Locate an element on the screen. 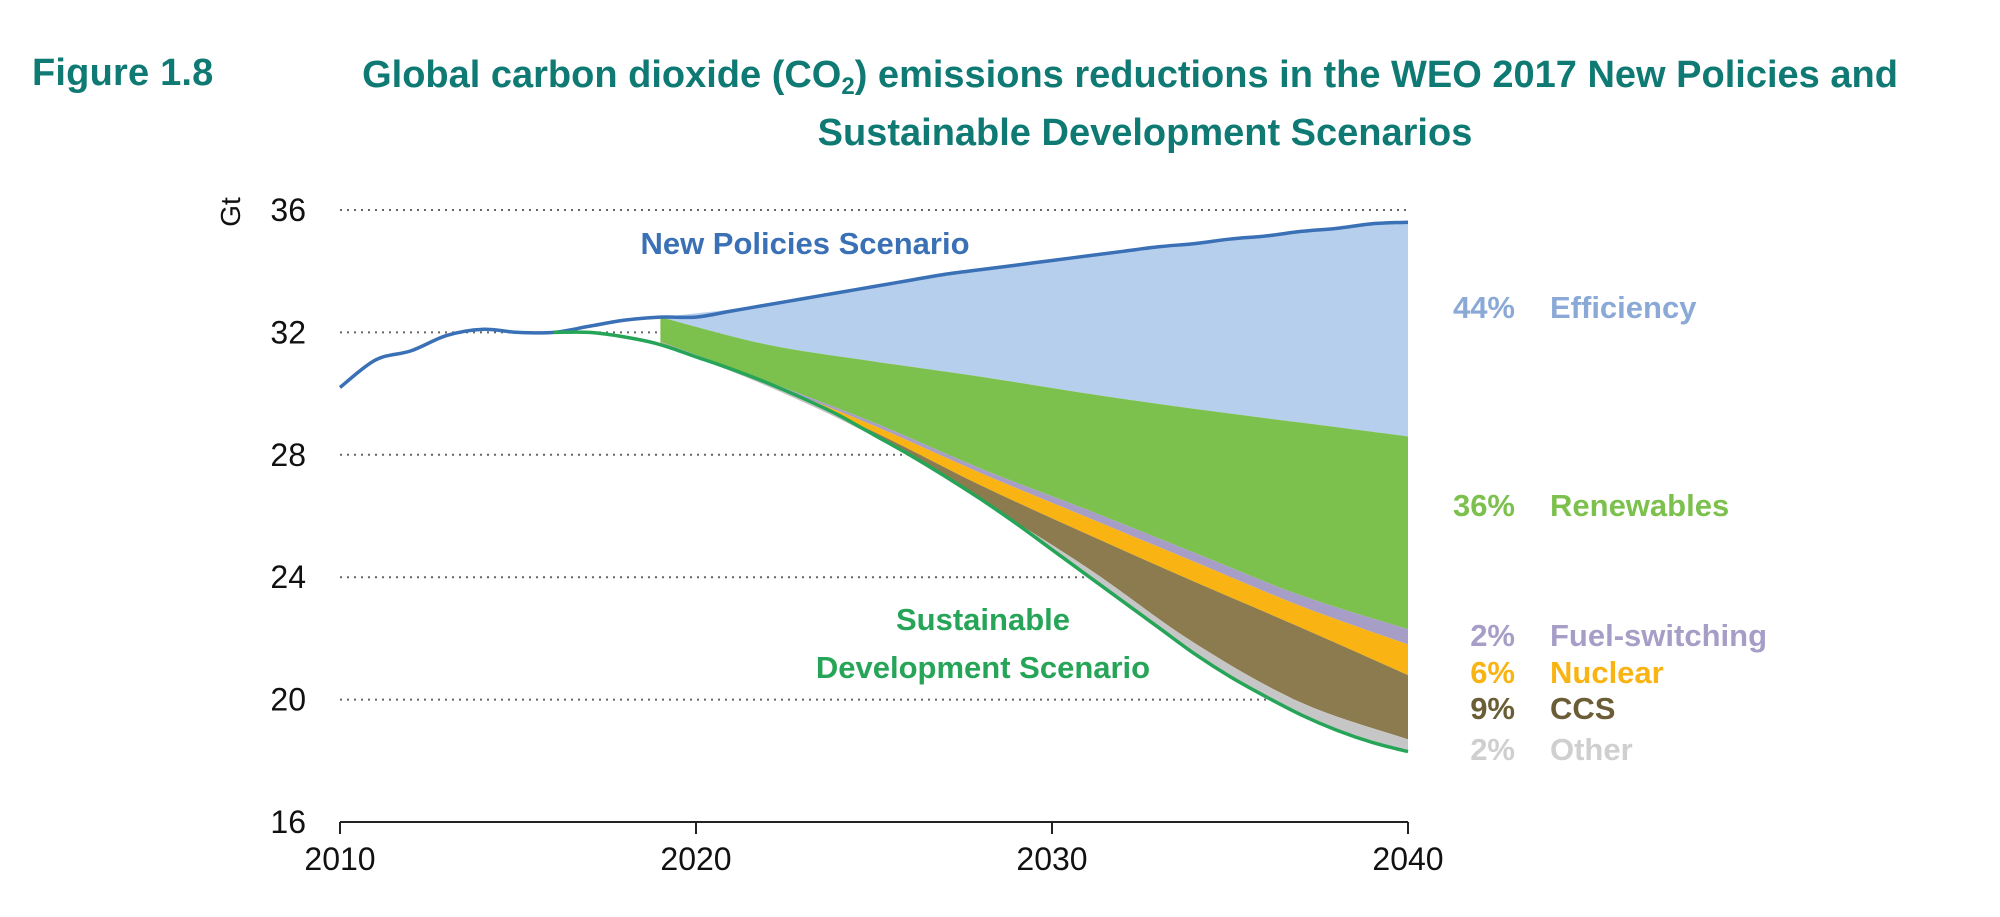  figure-label: Figure 1.8 is located at coordinates (123, 73).